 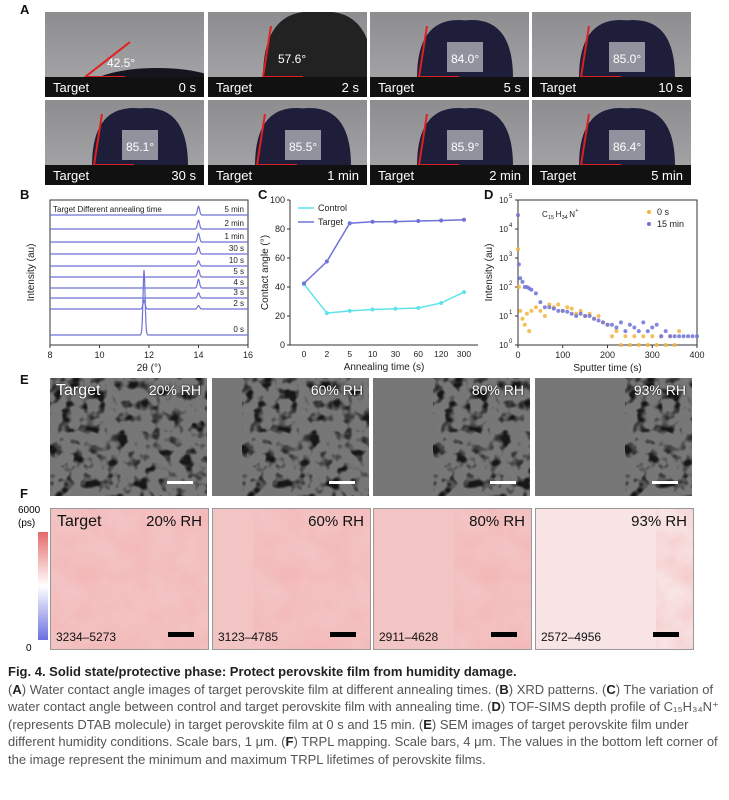 What do you see at coordinates (670, 87) in the screenshot?
I see `time-label: 10 s` at bounding box center [670, 87].